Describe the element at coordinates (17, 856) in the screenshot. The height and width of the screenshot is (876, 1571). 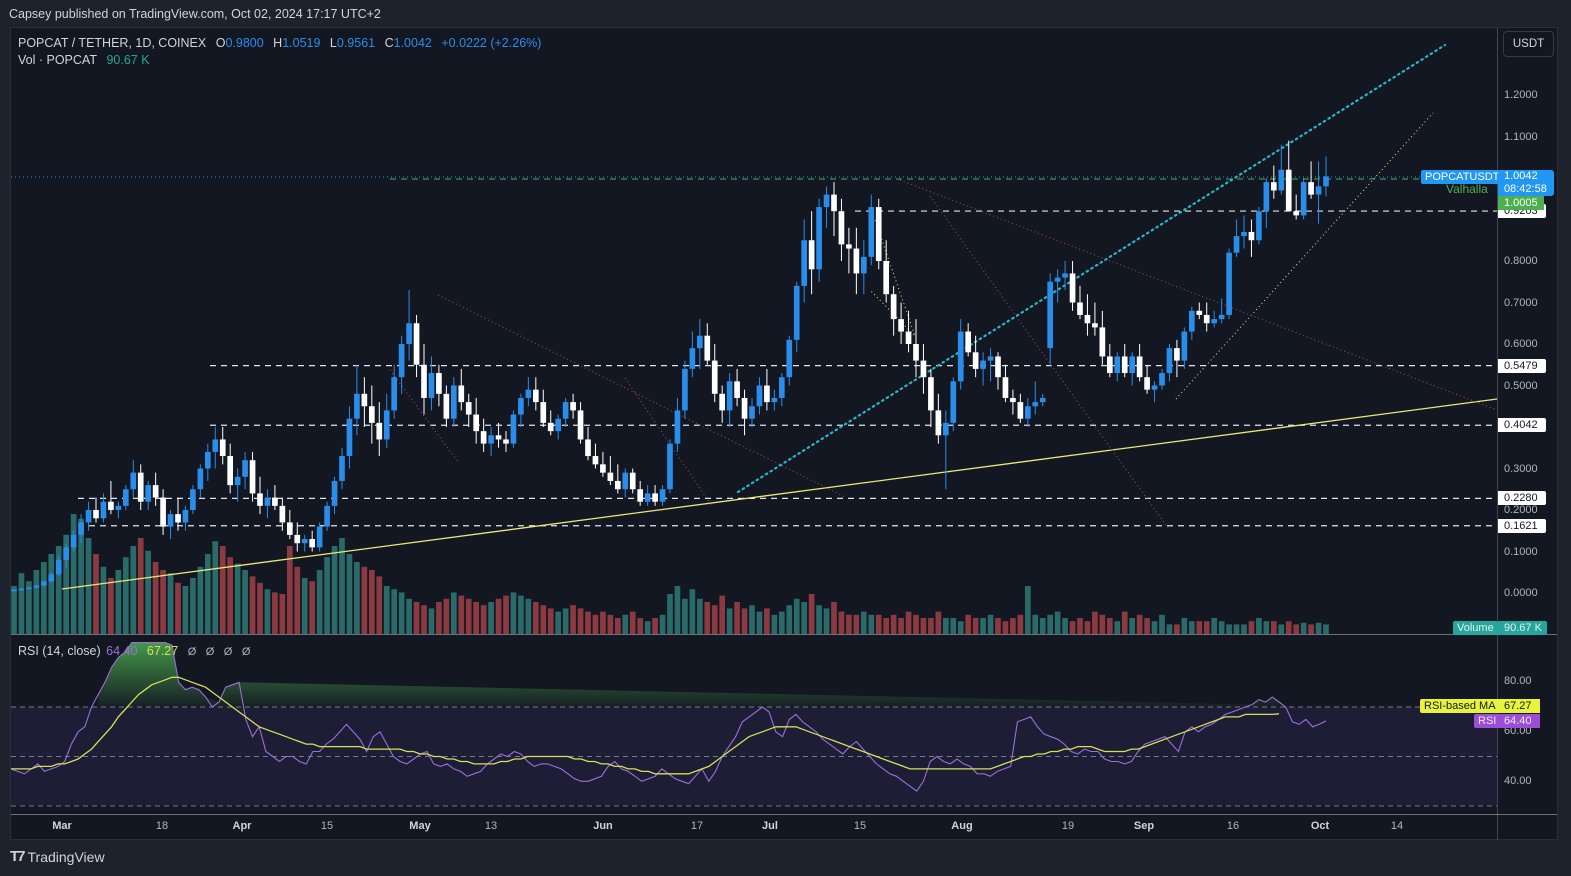
I see `tradingview-logo-icon: T7` at that location.